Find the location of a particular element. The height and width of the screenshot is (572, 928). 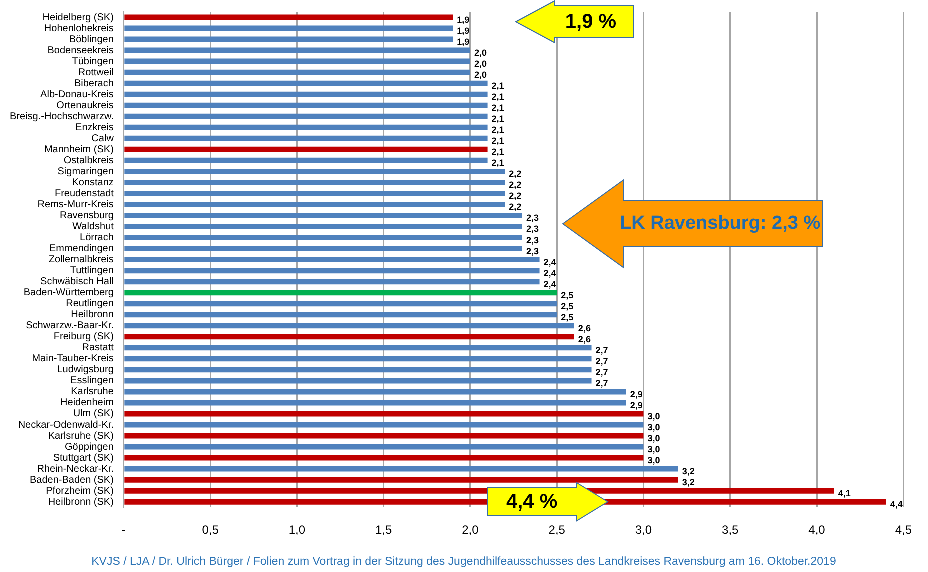

x-tick-label: 4,5 is located at coordinates (903, 530).